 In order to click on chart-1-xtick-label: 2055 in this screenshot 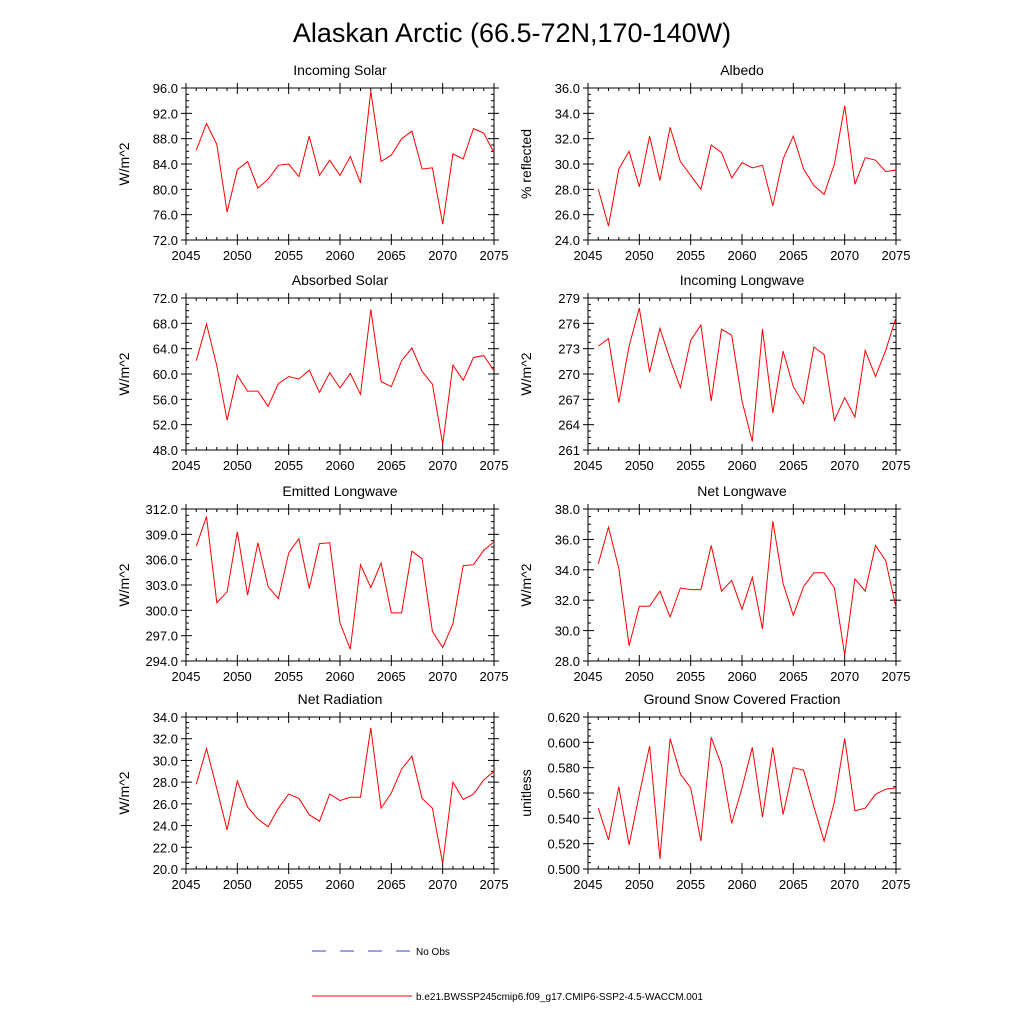, I will do `click(288, 255)`.